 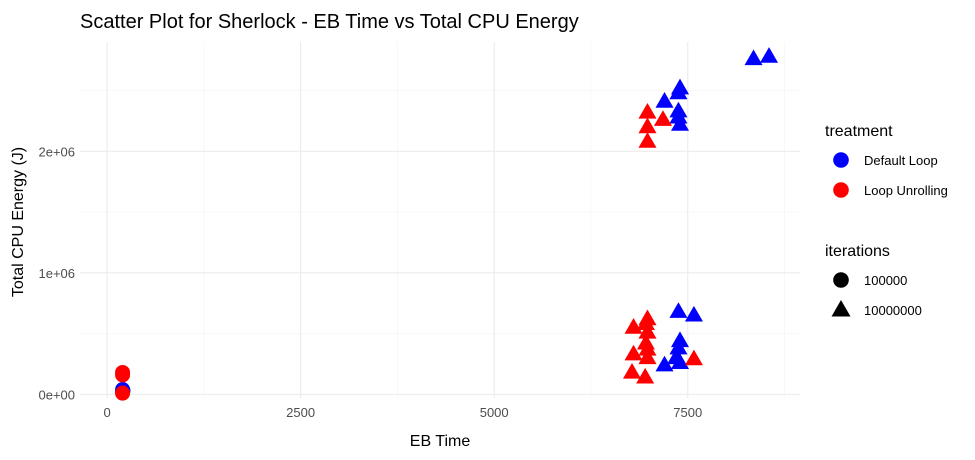 I want to click on legend-label: 100000, so click(x=885, y=280).